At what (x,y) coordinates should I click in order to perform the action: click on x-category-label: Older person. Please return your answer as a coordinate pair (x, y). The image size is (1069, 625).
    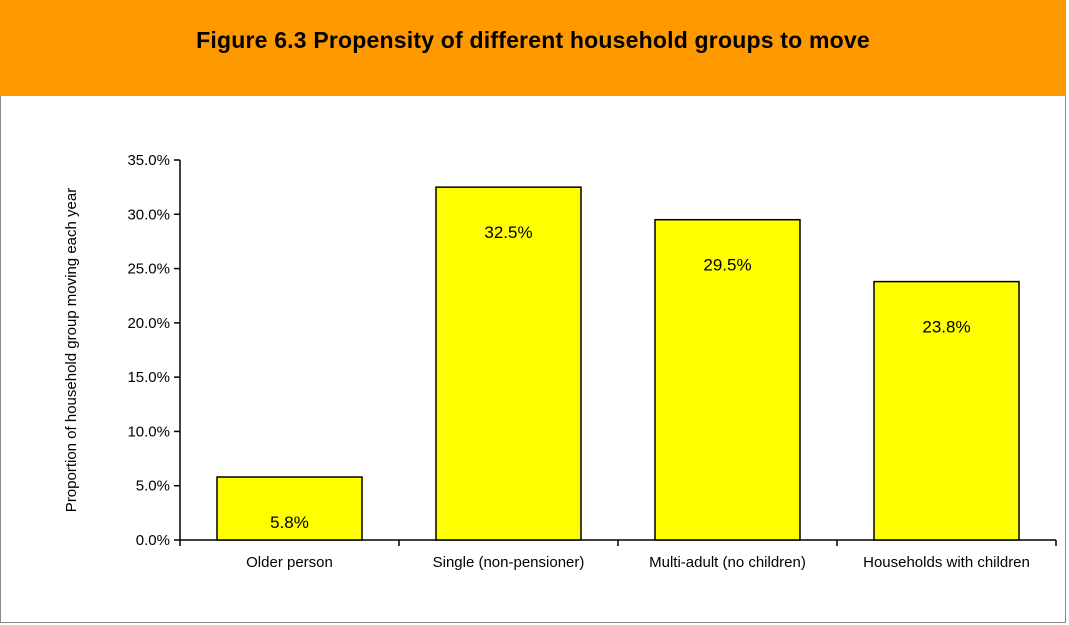
    Looking at the image, I should click on (289, 562).